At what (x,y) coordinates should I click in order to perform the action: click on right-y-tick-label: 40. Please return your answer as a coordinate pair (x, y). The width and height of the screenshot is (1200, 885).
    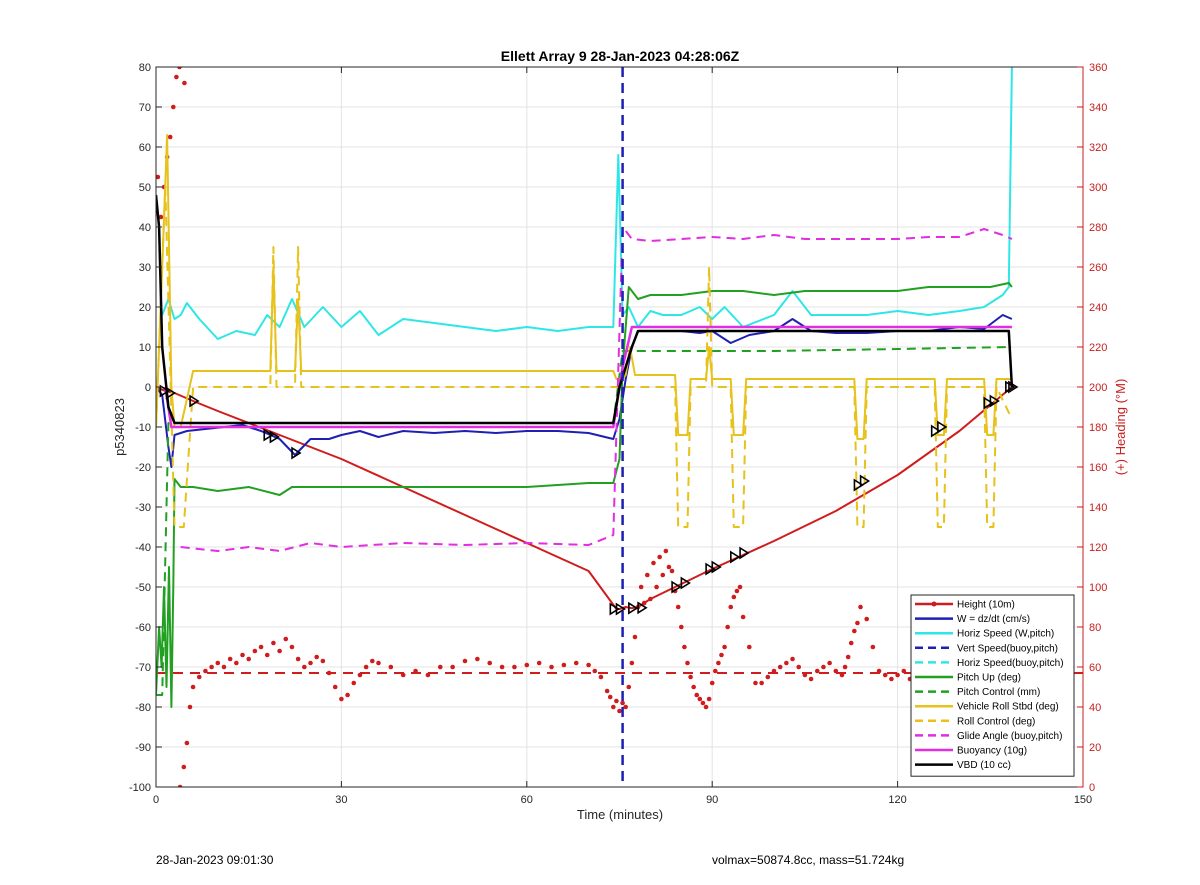
    Looking at the image, I should click on (1095, 708).